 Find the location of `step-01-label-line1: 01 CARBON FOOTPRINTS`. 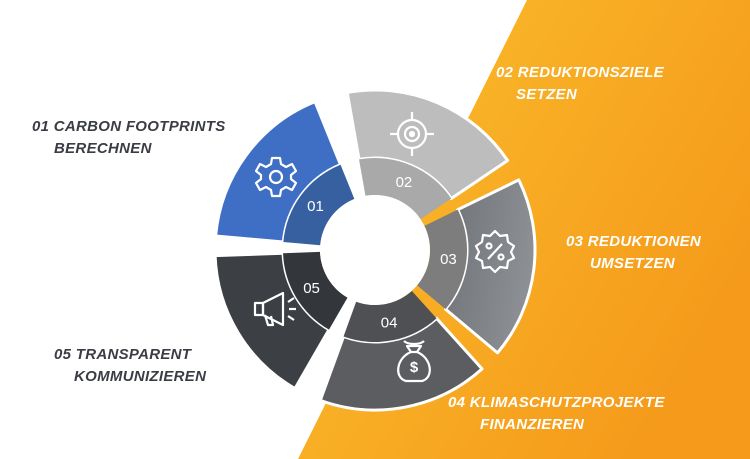

step-01-label-line1: 01 CARBON FOOTPRINTS is located at coordinates (129, 126).